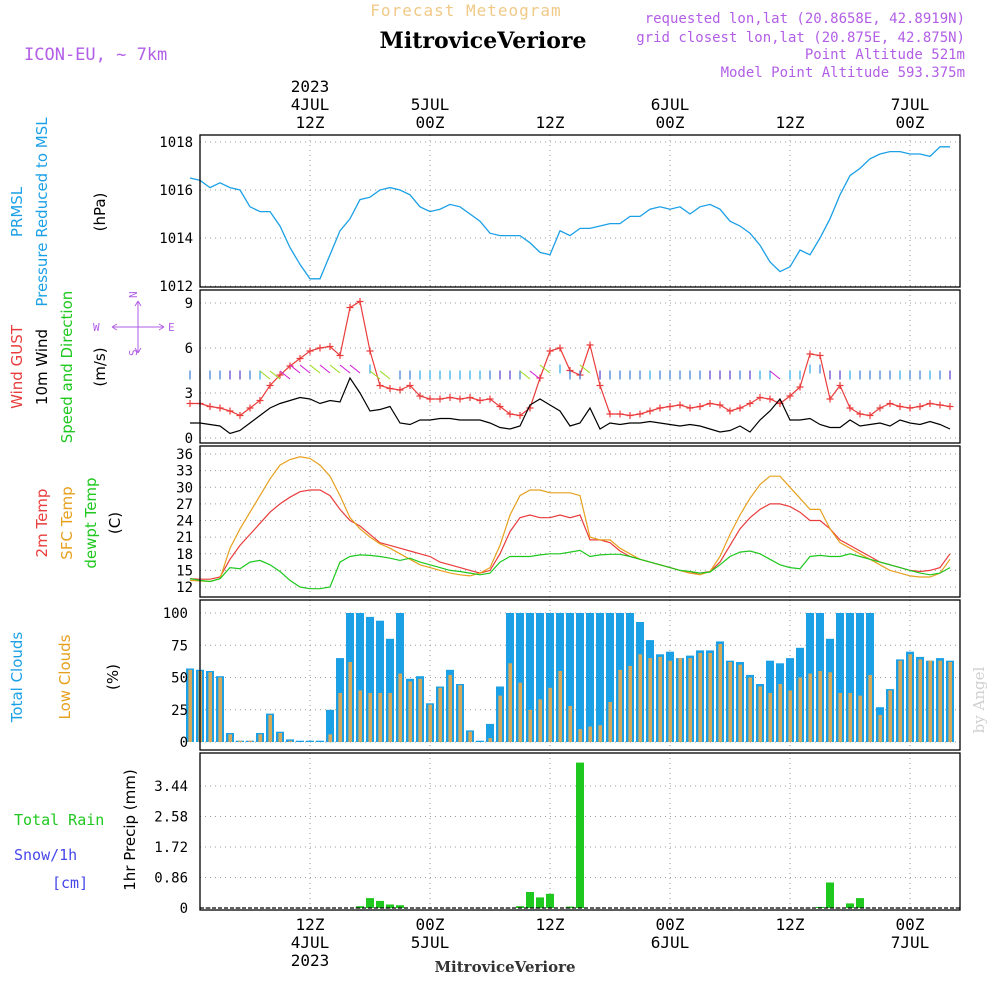 The image size is (1000, 1000). I want to click on temp-tick-label: 24, so click(184, 522).